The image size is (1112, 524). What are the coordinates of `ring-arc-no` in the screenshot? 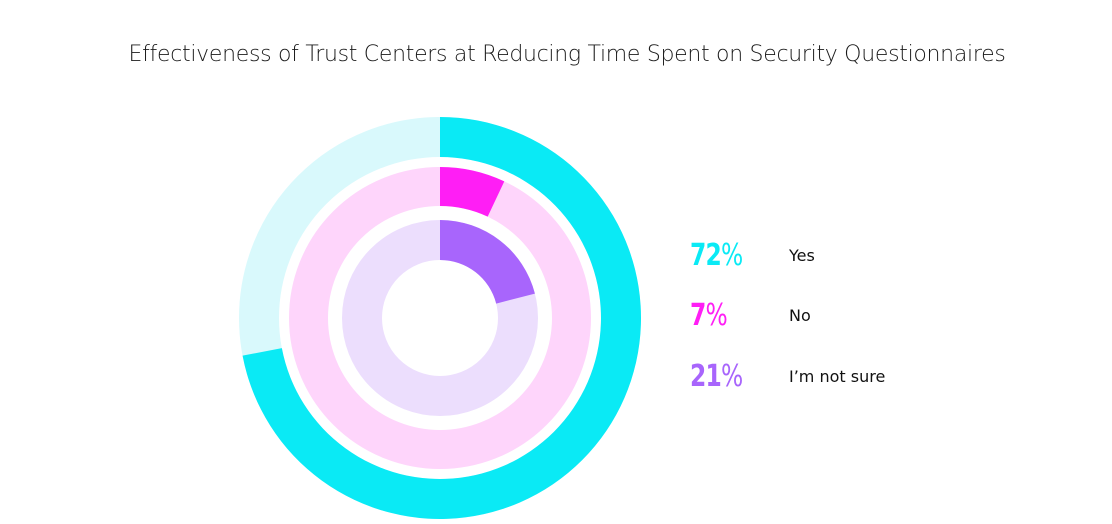 It's located at (472, 192).